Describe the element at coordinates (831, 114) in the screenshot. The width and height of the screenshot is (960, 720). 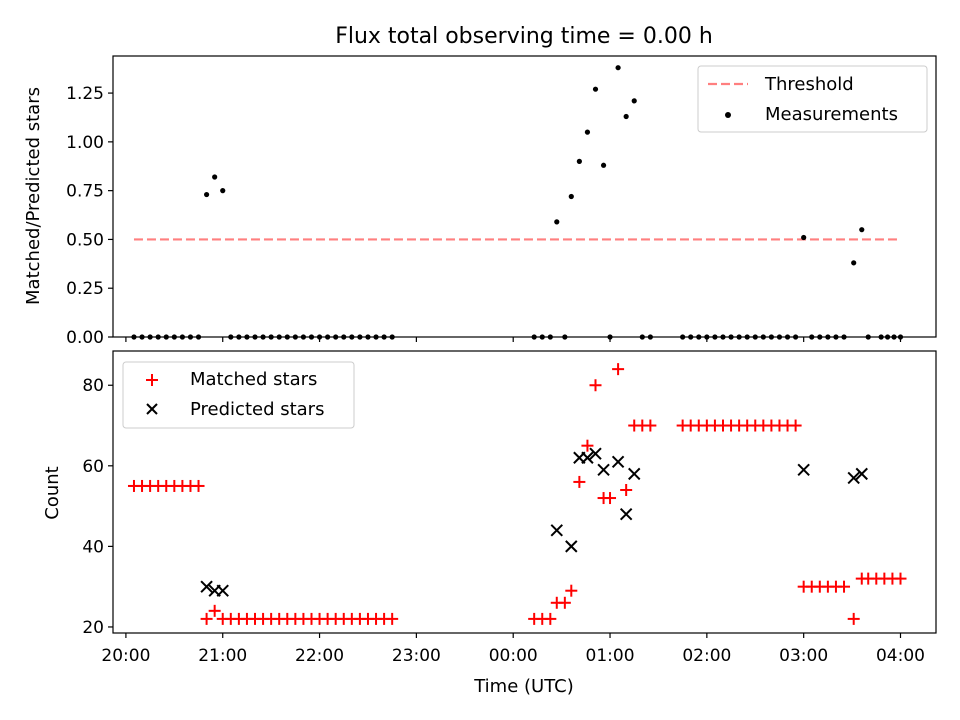
I see `legend-measurements-label: Measurements` at that location.